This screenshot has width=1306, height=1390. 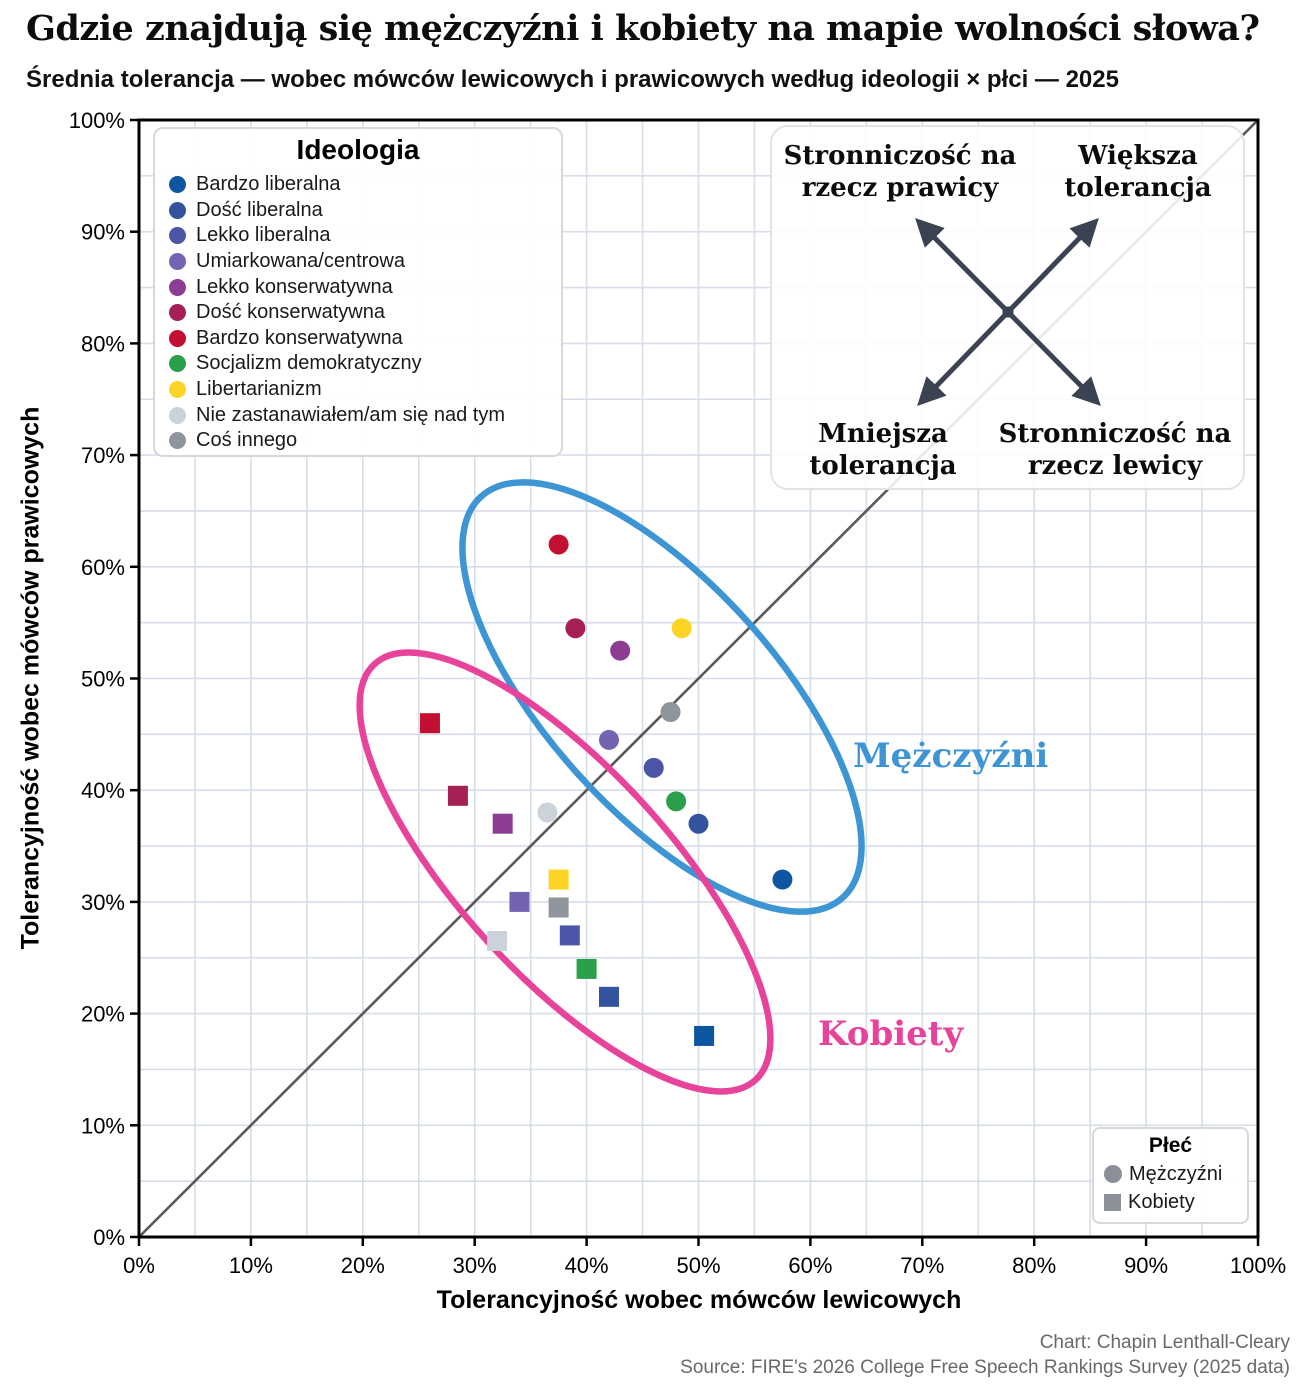 I want to click on legend-label-bardzo-konserwatywna: Bardzo konserwatywna, so click(x=299, y=337).